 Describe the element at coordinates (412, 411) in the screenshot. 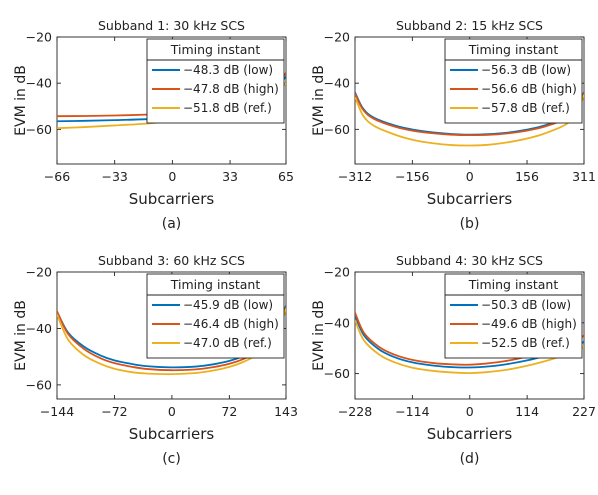

I see `x-tick-label: −114` at that location.